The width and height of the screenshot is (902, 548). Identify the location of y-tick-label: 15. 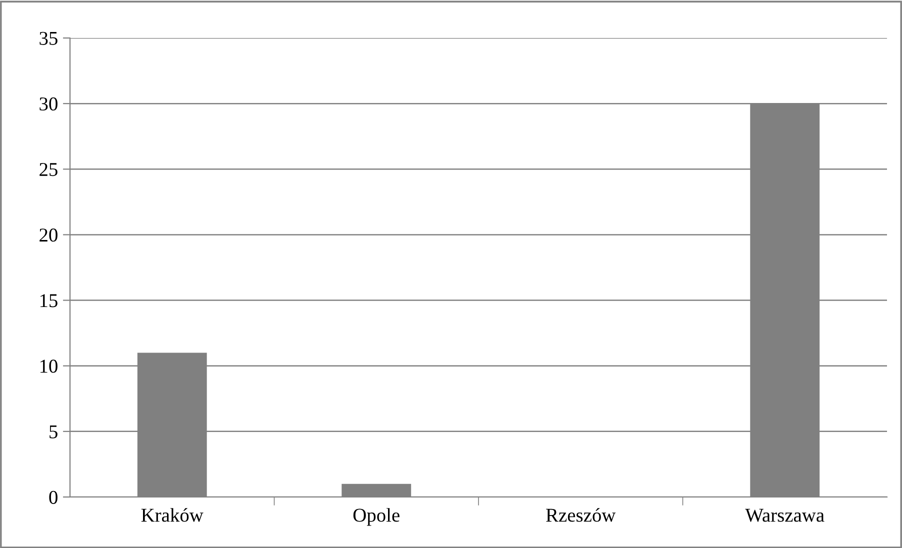
(49, 301).